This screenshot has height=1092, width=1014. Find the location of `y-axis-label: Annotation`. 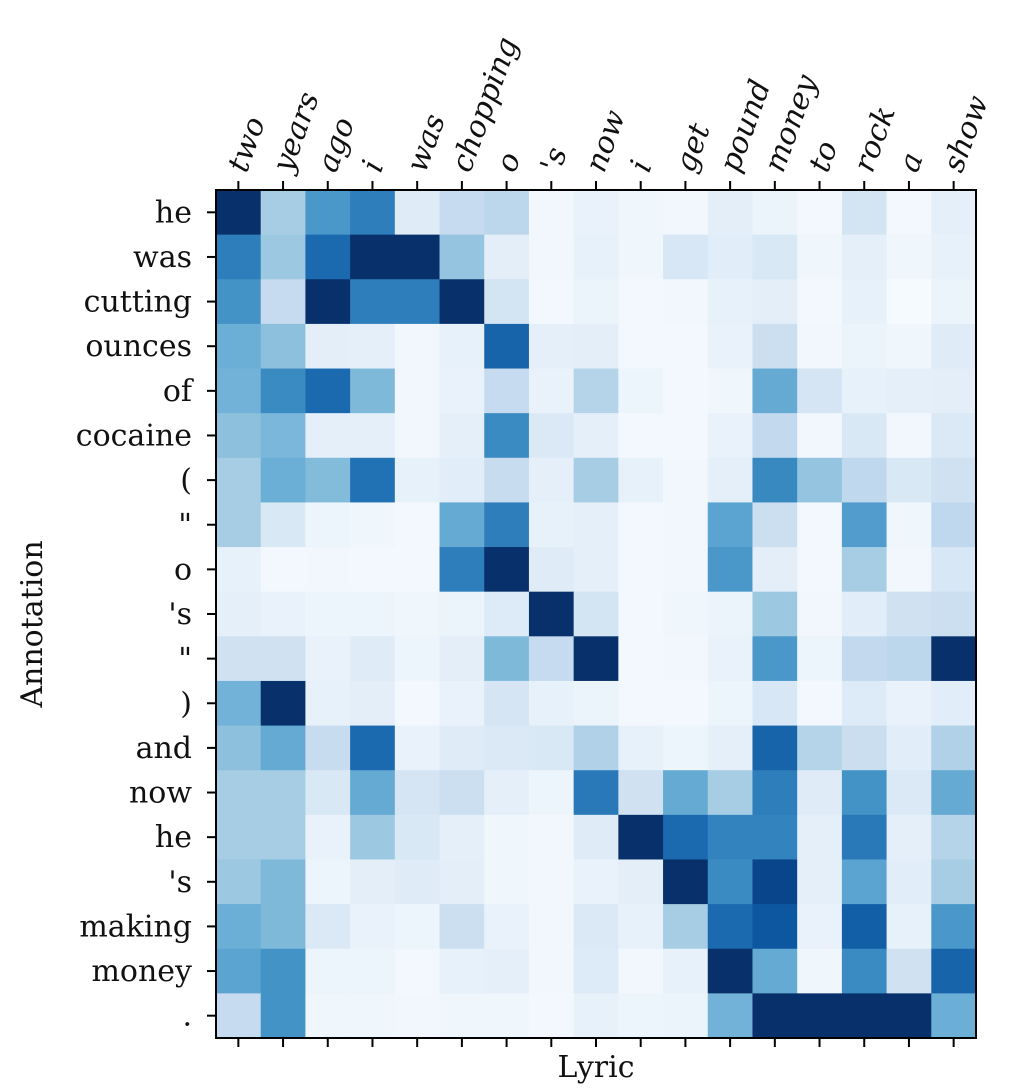

y-axis-label: Annotation is located at coordinates (32, 624).